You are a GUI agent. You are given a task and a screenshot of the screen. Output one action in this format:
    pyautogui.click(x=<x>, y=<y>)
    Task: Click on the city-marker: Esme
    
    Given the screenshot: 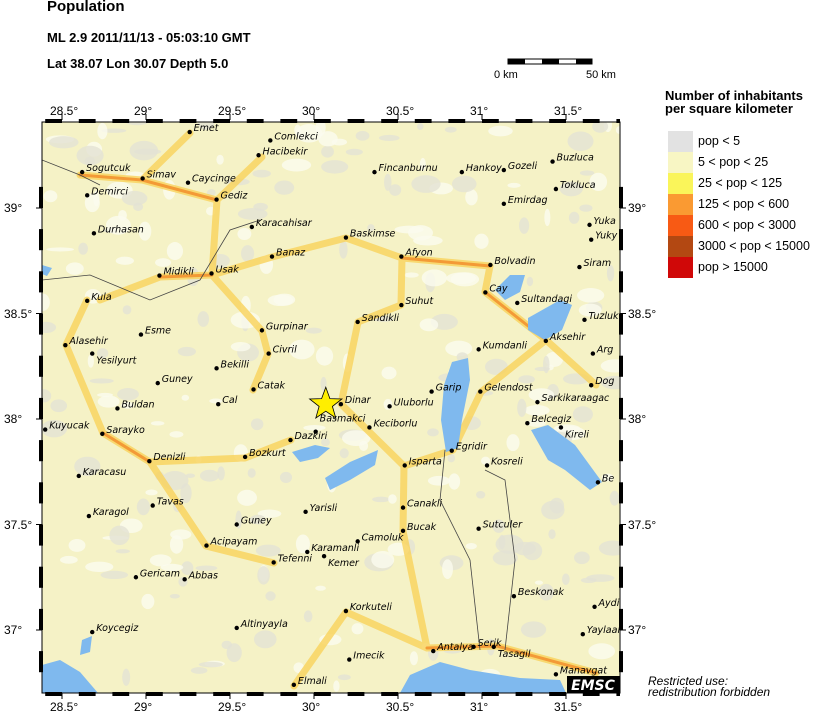 What is the action you would take?
    pyautogui.click(x=154, y=331)
    